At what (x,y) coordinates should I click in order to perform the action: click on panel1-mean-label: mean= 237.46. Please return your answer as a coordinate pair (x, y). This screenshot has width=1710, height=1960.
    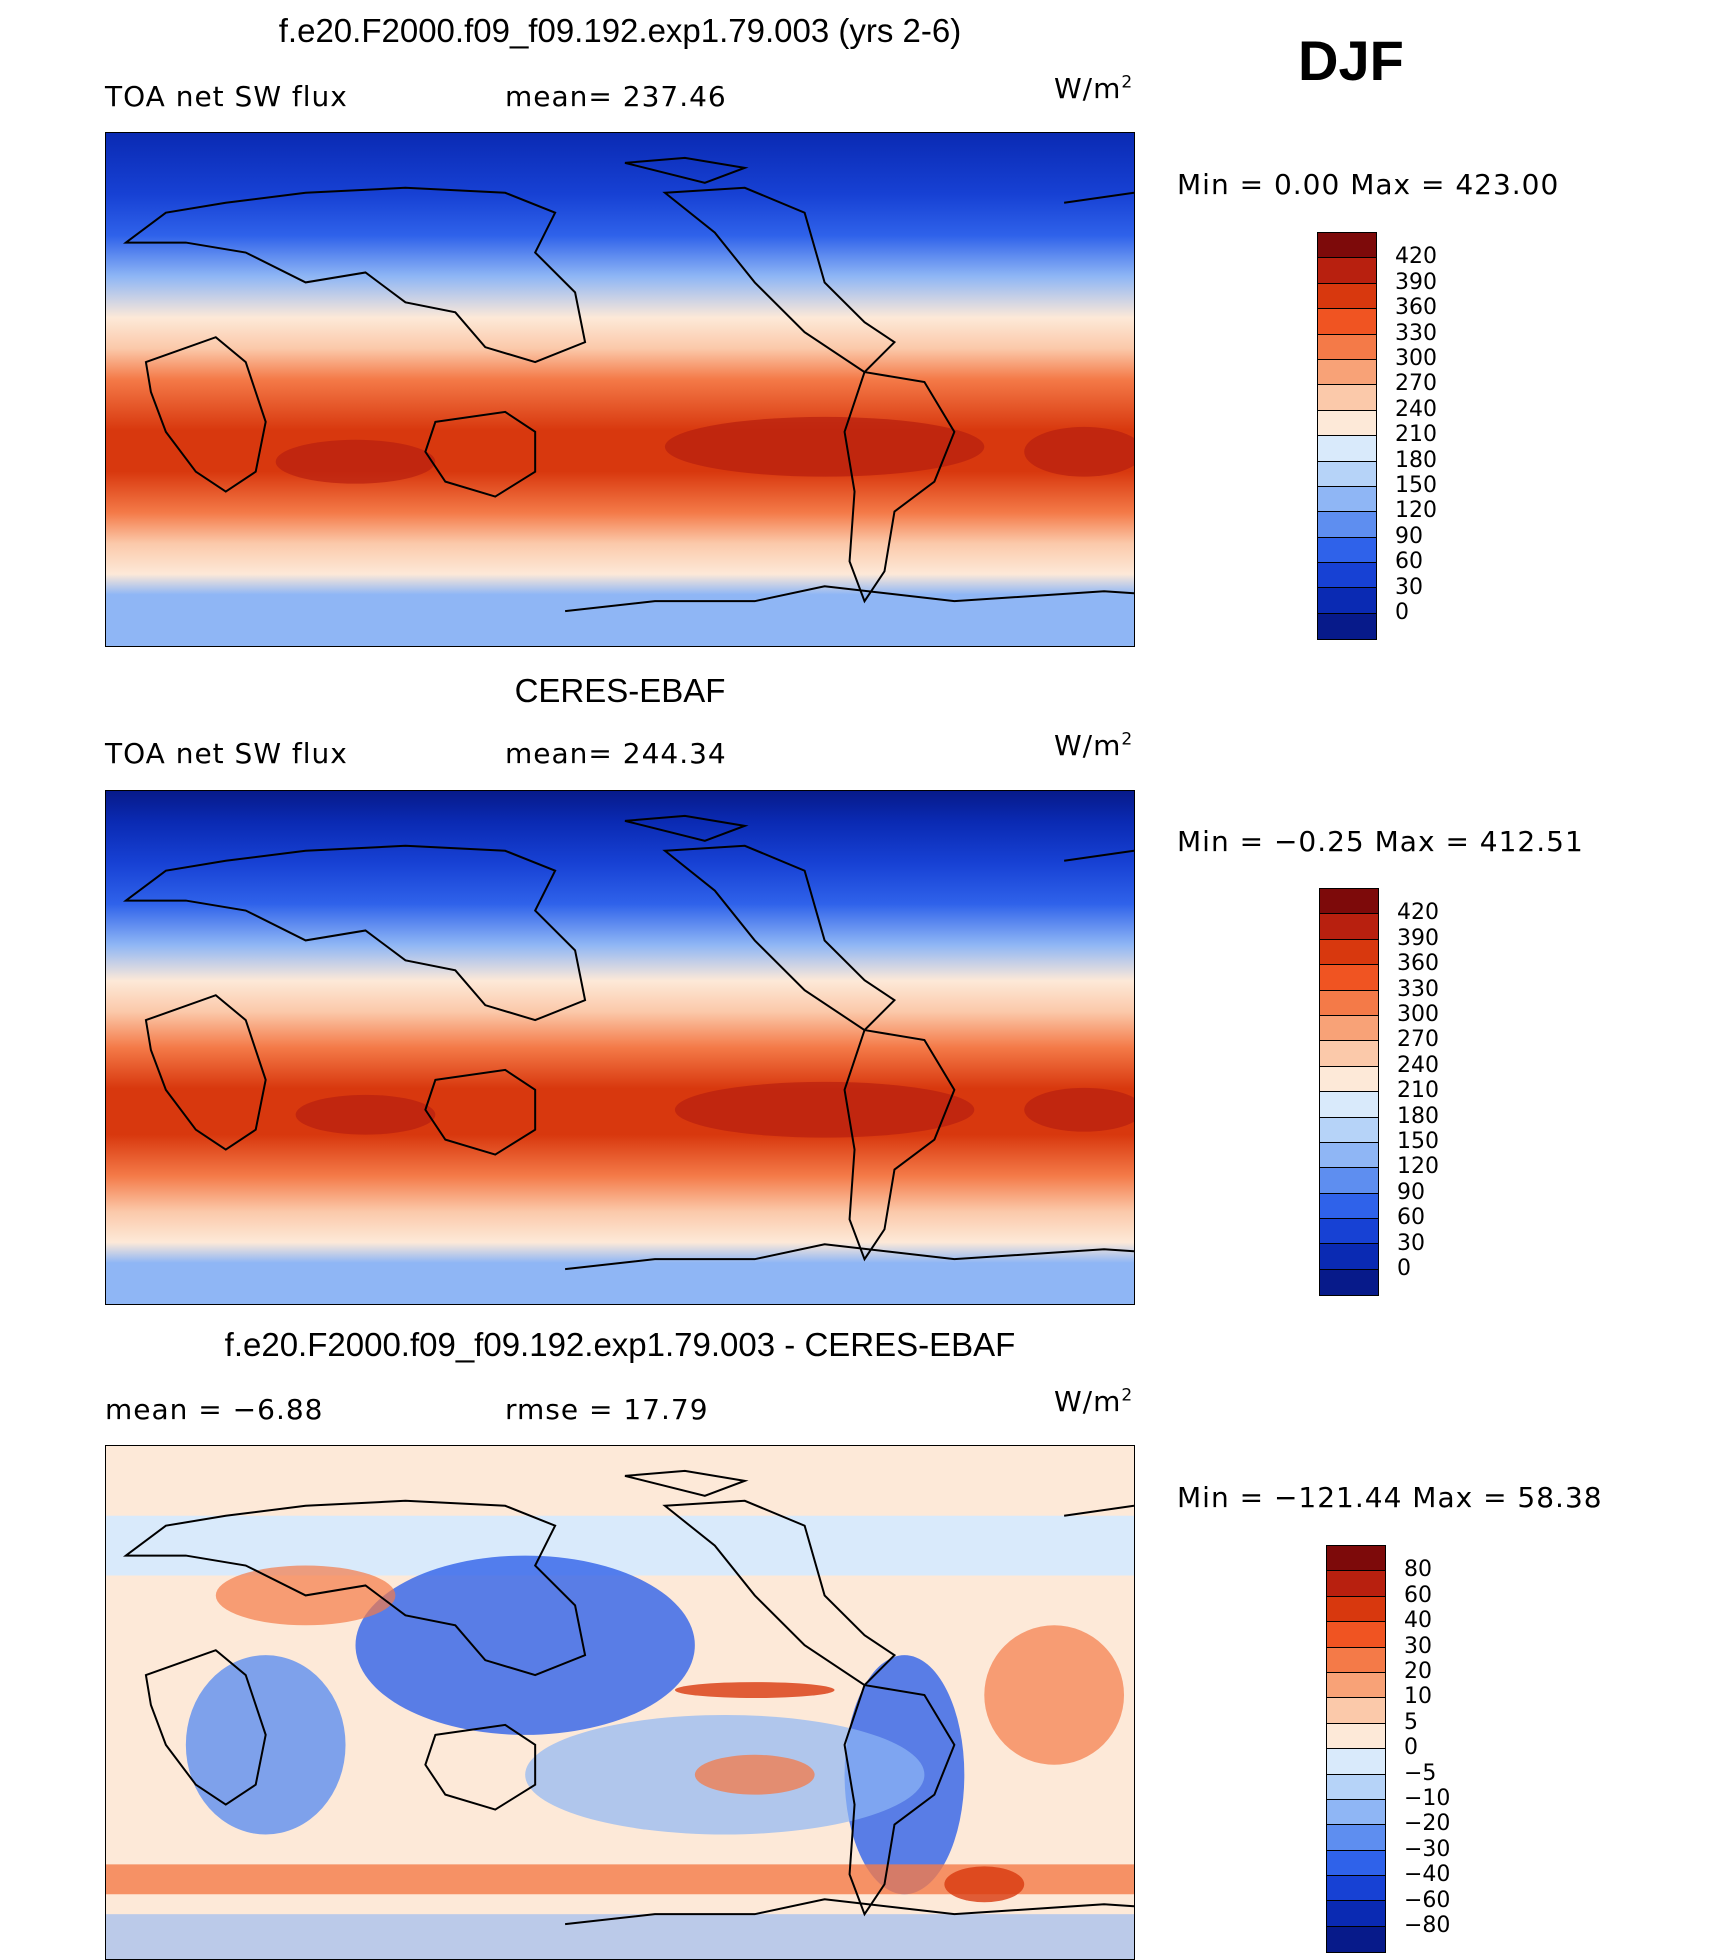
    Looking at the image, I should click on (616, 96).